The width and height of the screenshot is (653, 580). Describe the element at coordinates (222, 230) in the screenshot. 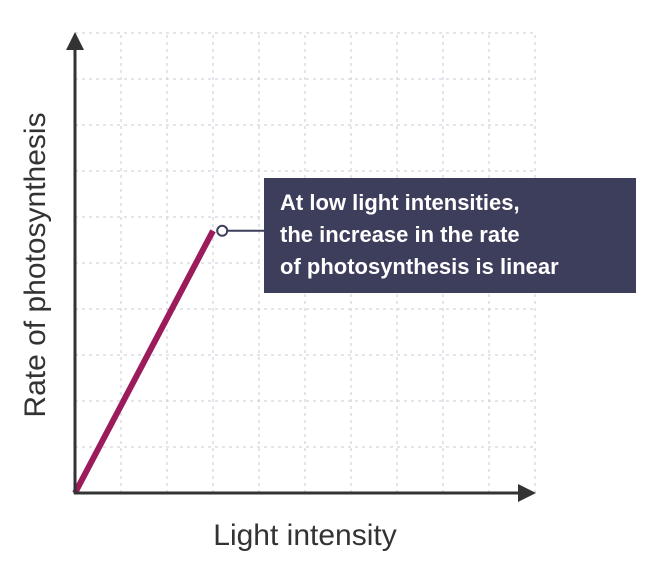

I see `annotation-marker` at that location.